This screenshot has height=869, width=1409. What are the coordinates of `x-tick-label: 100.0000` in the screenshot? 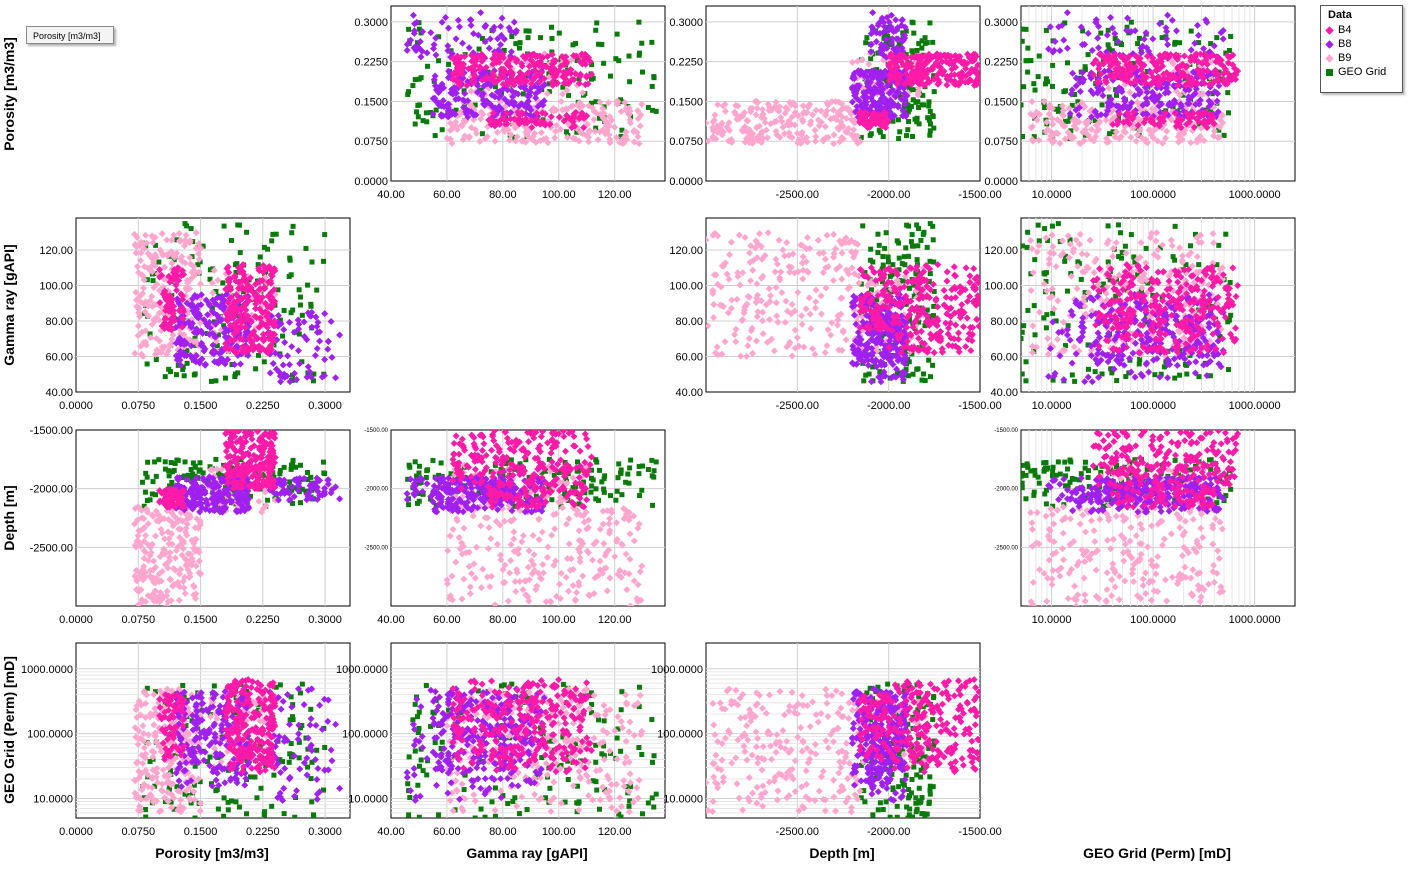 It's located at (1153, 195).